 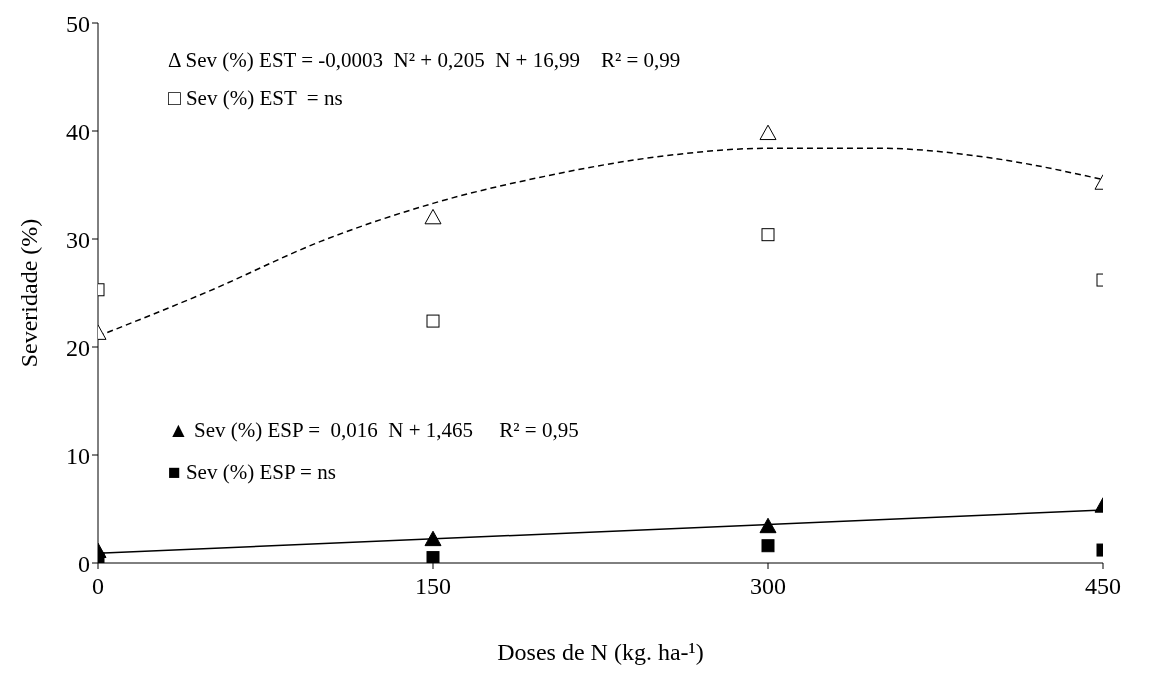 I want to click on annotation: Δ Sev (%) EST = -0,0003 N² + 0,205 N + 16,99 R² = 0,99, so click(x=424, y=60).